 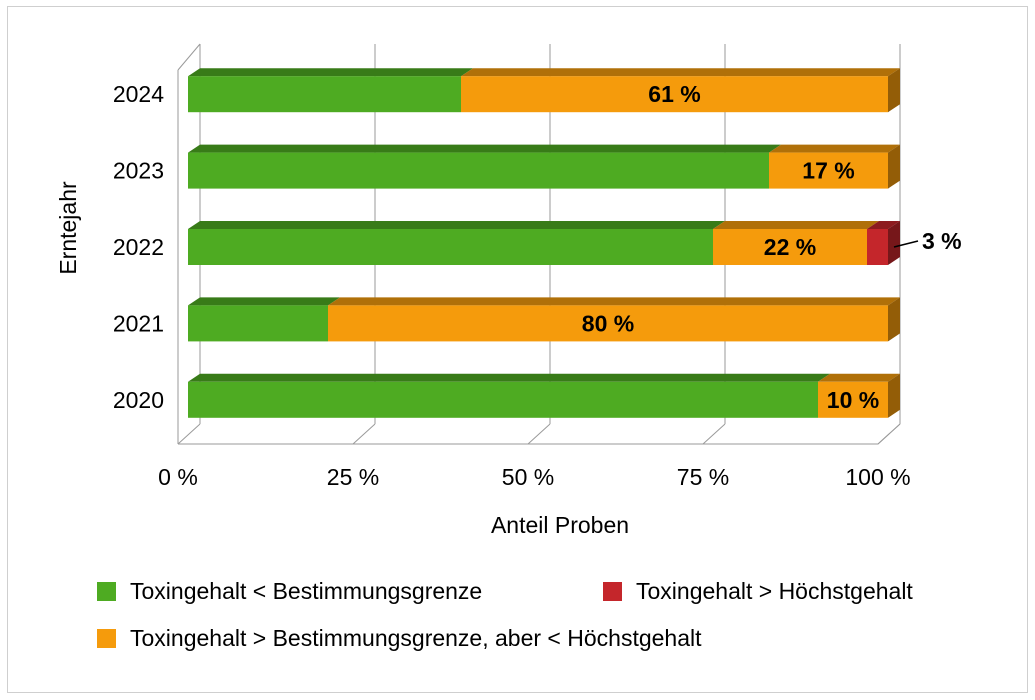 I want to click on legend-swatch-above-max, so click(x=612, y=591).